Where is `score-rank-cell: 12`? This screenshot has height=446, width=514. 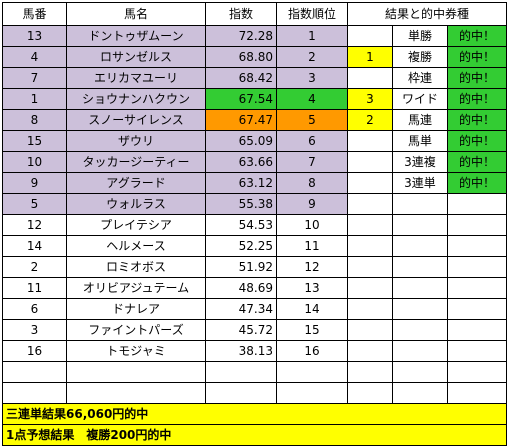 score-rank-cell: 12 is located at coordinates (312, 267).